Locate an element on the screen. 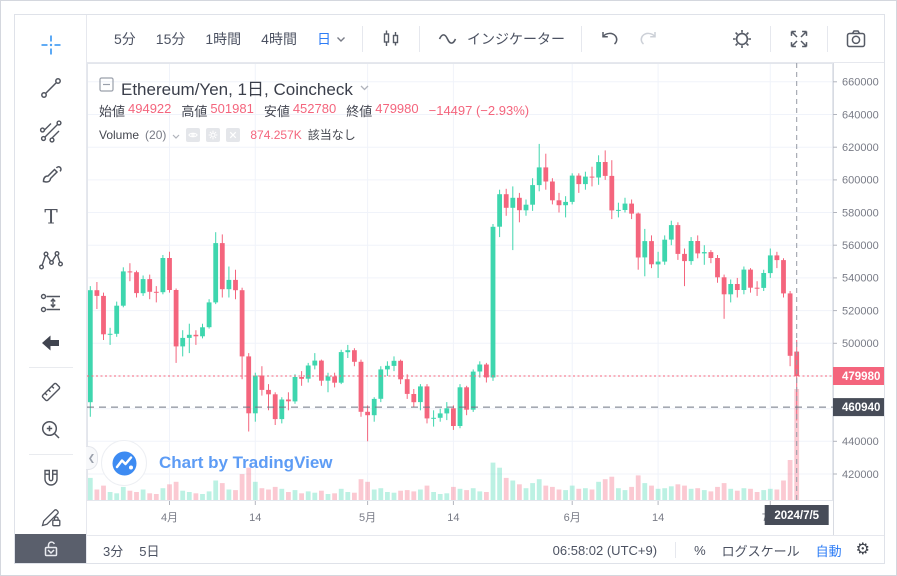 Image resolution: width=897 pixels, height=576 pixels. volume-label: Volume is located at coordinates (119, 134).